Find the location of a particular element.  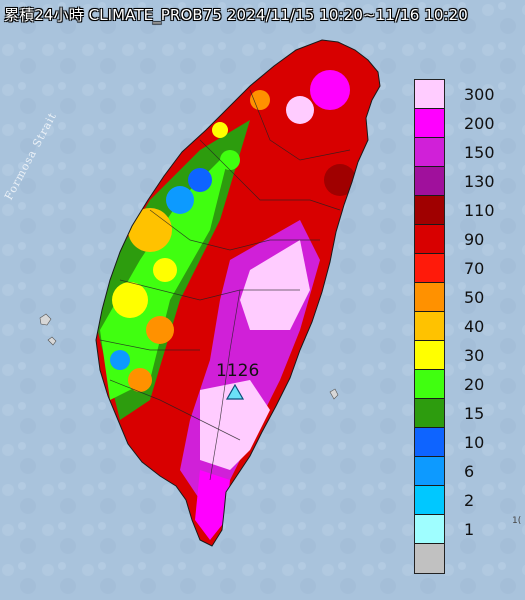

corner-fragment-label: 1( is located at coordinates (517, 521).